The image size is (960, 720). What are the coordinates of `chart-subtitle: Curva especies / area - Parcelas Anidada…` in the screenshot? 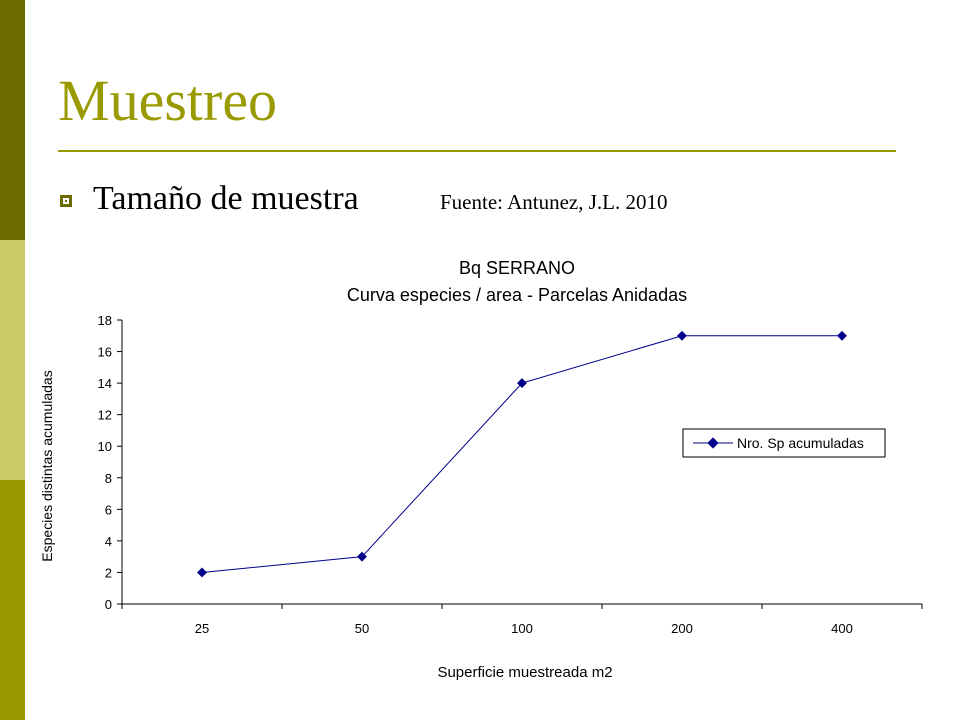 It's located at (517, 295).